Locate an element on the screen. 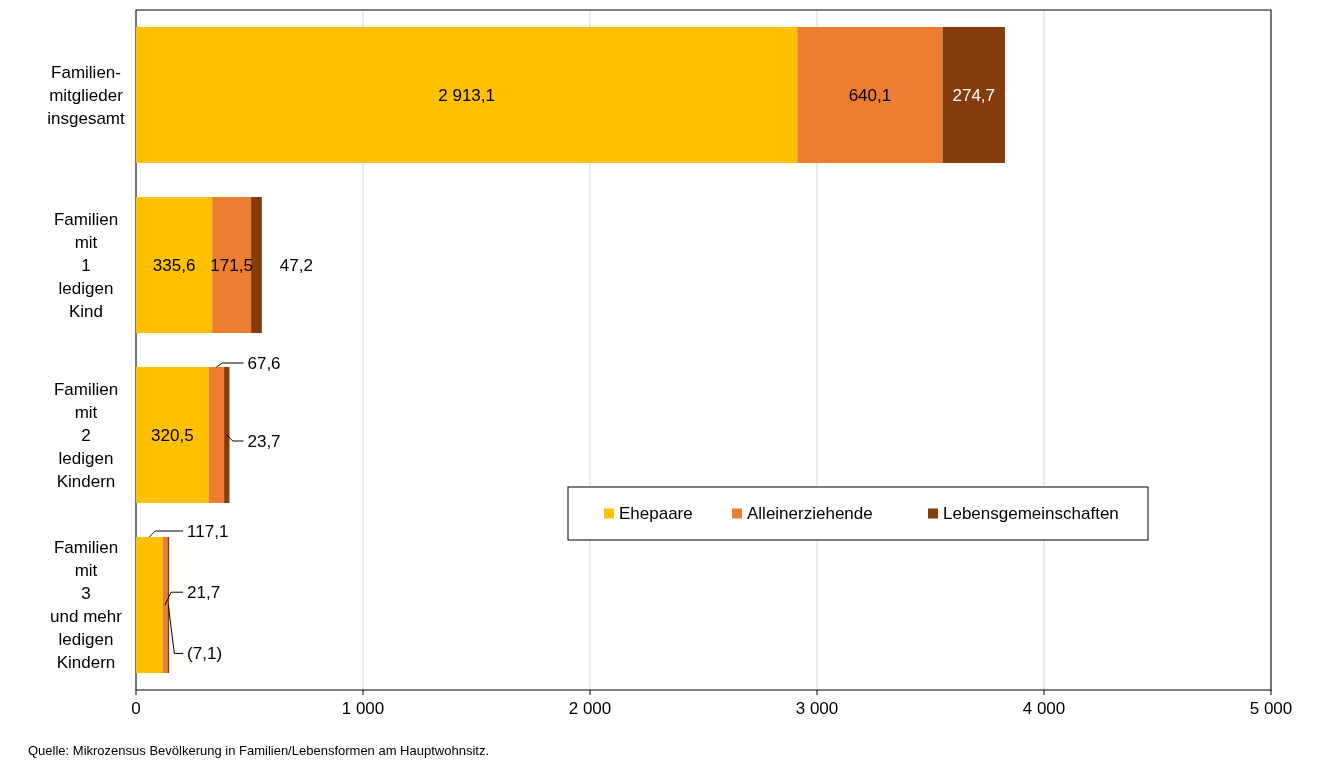 The height and width of the screenshot is (761, 1329). data-label: 640,1 is located at coordinates (870, 95).